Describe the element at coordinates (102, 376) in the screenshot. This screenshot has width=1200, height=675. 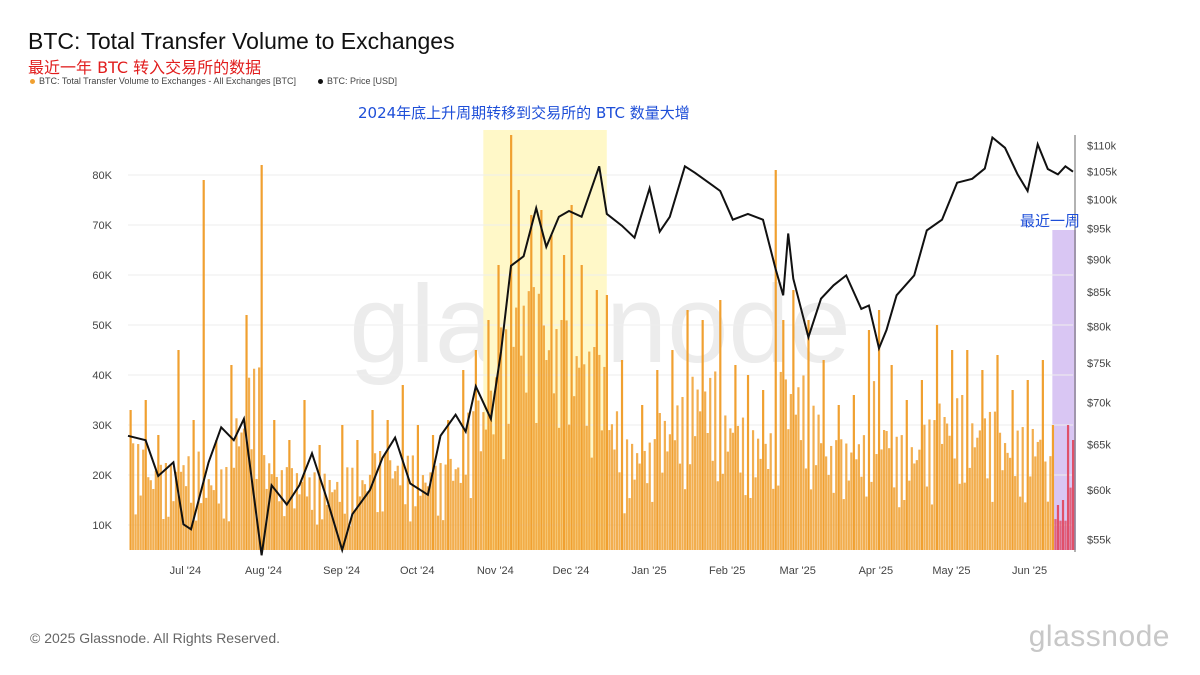
I see `y-left-tick-label: 40K` at that location.